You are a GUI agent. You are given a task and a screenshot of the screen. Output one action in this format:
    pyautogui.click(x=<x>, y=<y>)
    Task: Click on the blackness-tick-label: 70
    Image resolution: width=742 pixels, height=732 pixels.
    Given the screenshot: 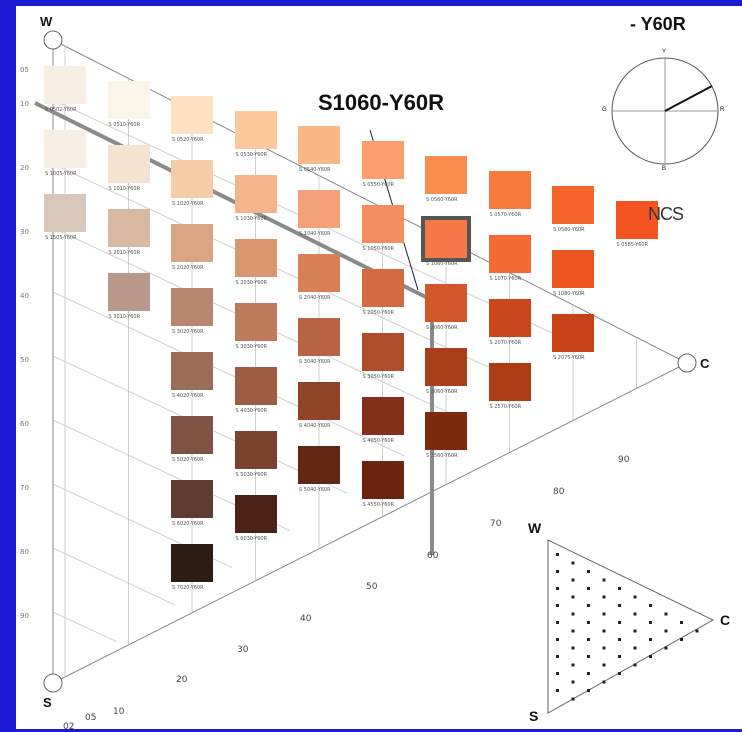 What is the action you would take?
    pyautogui.click(x=24, y=488)
    